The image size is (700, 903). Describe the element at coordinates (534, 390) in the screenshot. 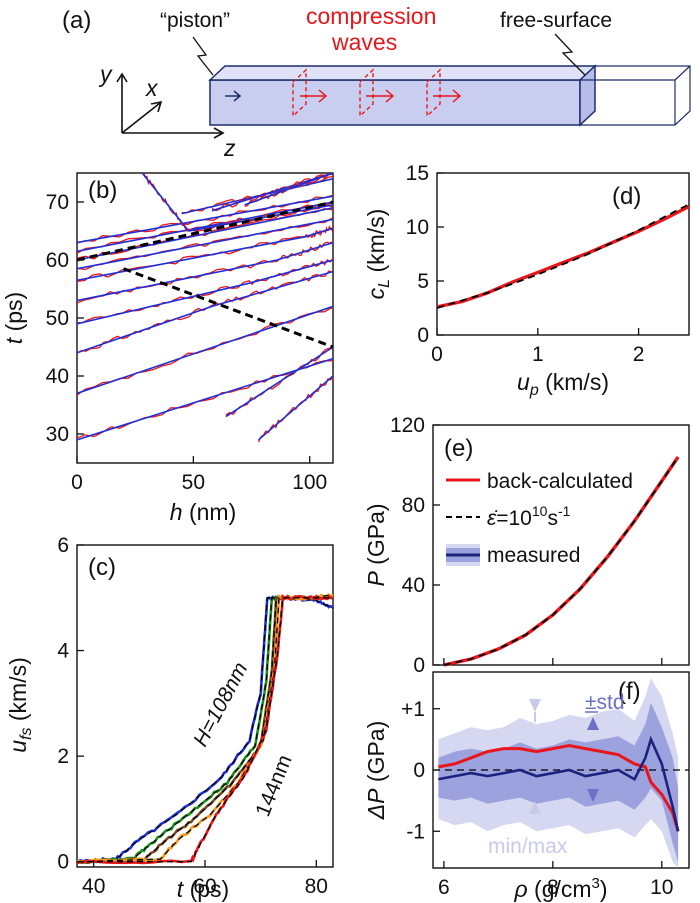

I see `panel-d-xlabel-sub: p` at that location.